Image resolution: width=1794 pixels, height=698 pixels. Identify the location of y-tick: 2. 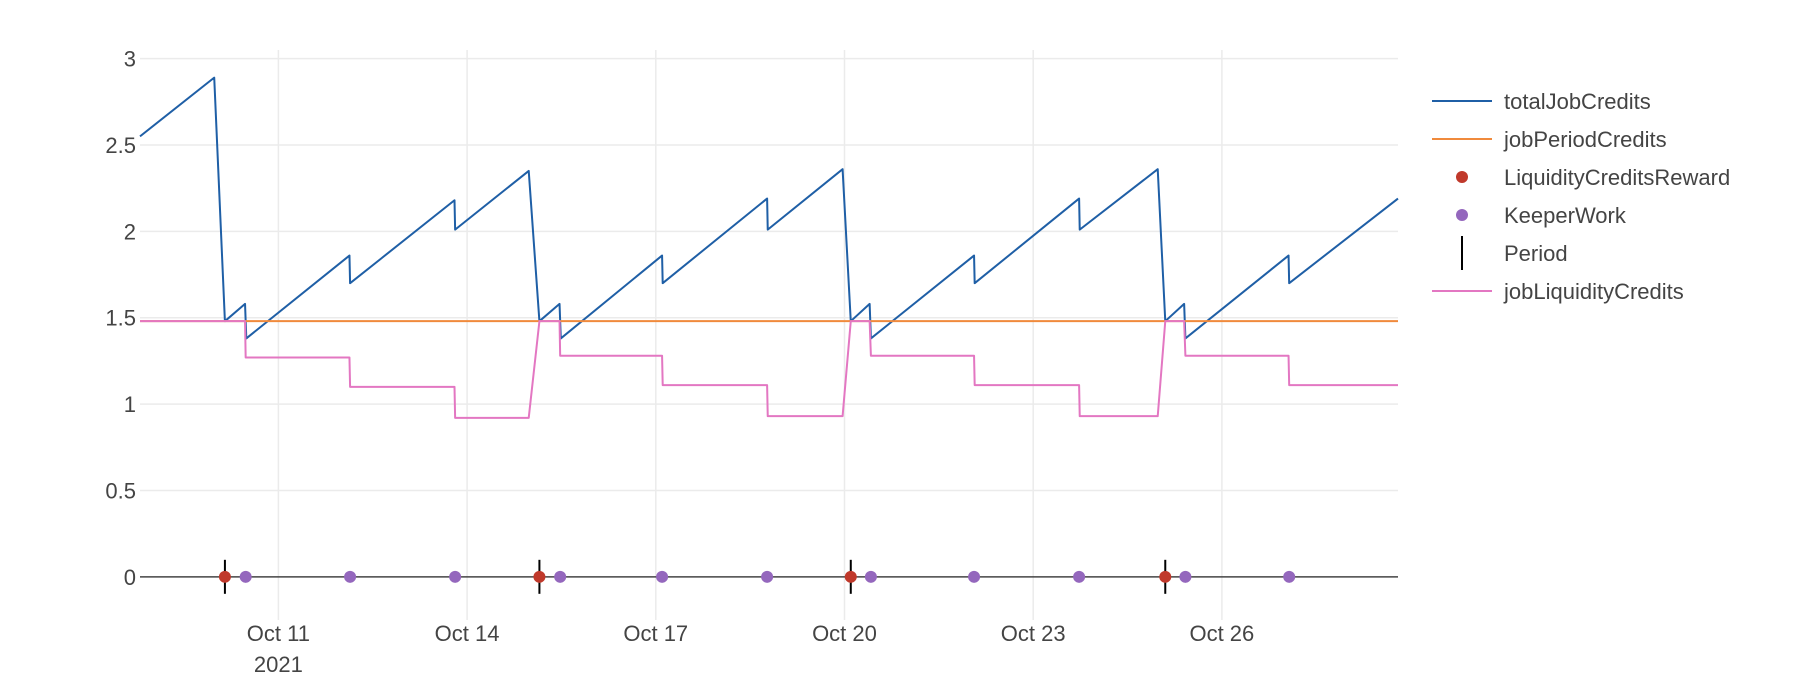
(130, 231).